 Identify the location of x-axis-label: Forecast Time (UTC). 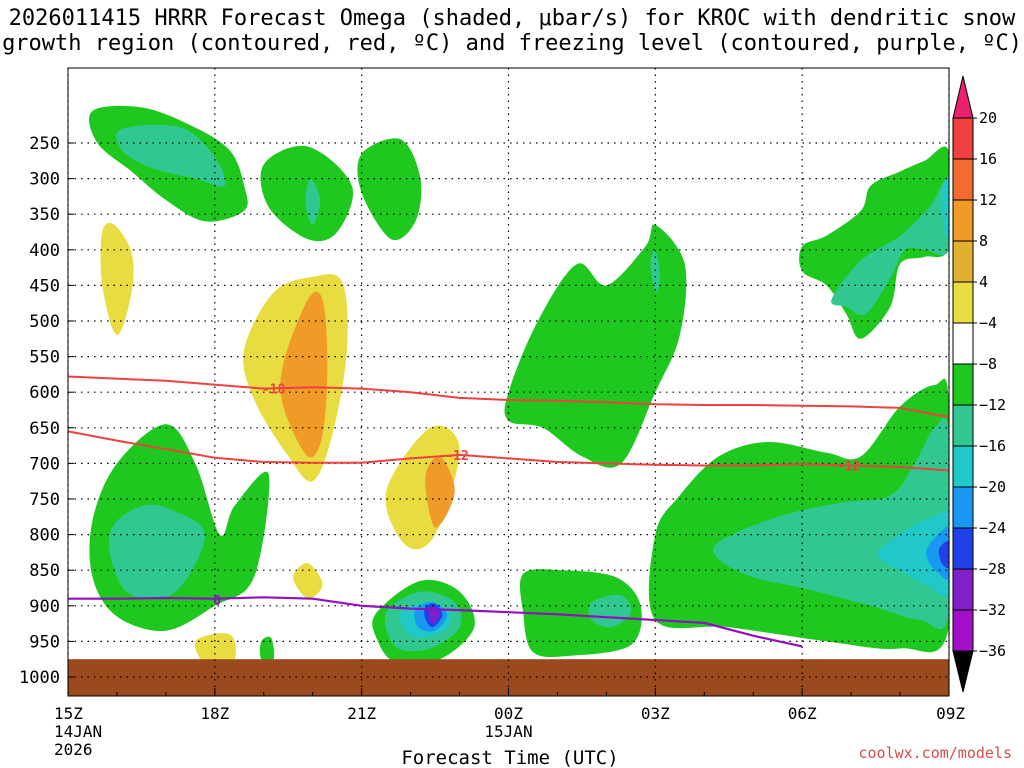
(509, 757).